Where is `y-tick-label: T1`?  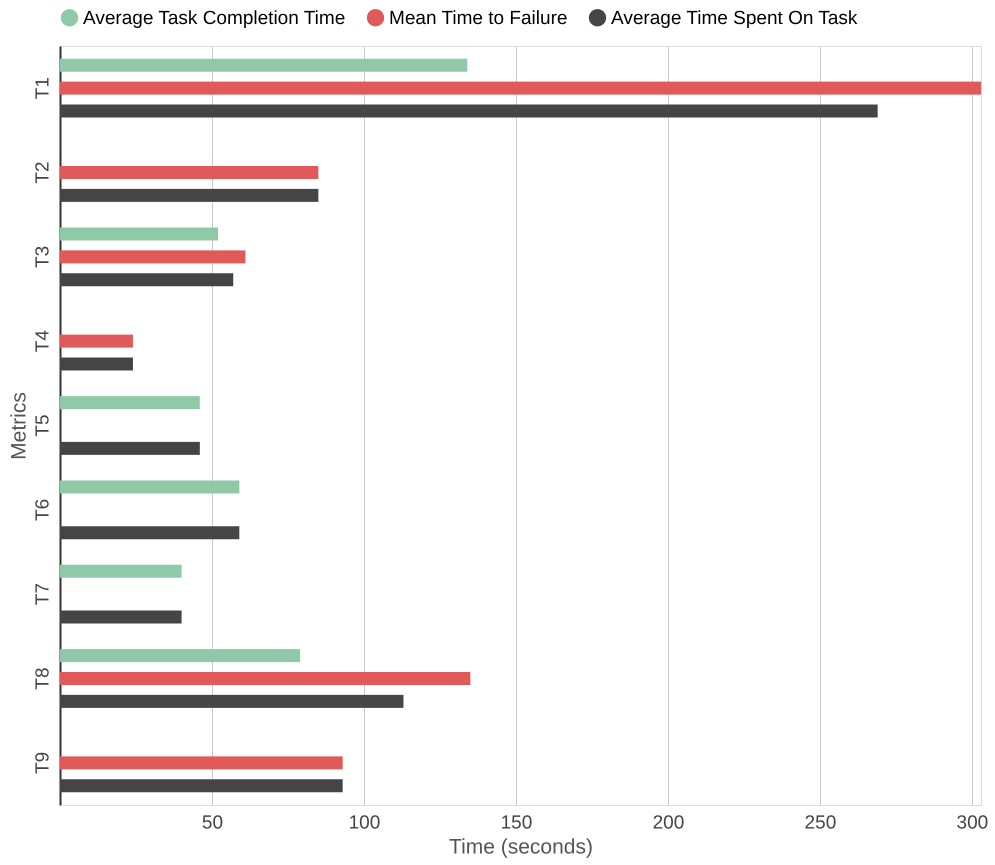
y-tick-label: T1 is located at coordinates (43, 88).